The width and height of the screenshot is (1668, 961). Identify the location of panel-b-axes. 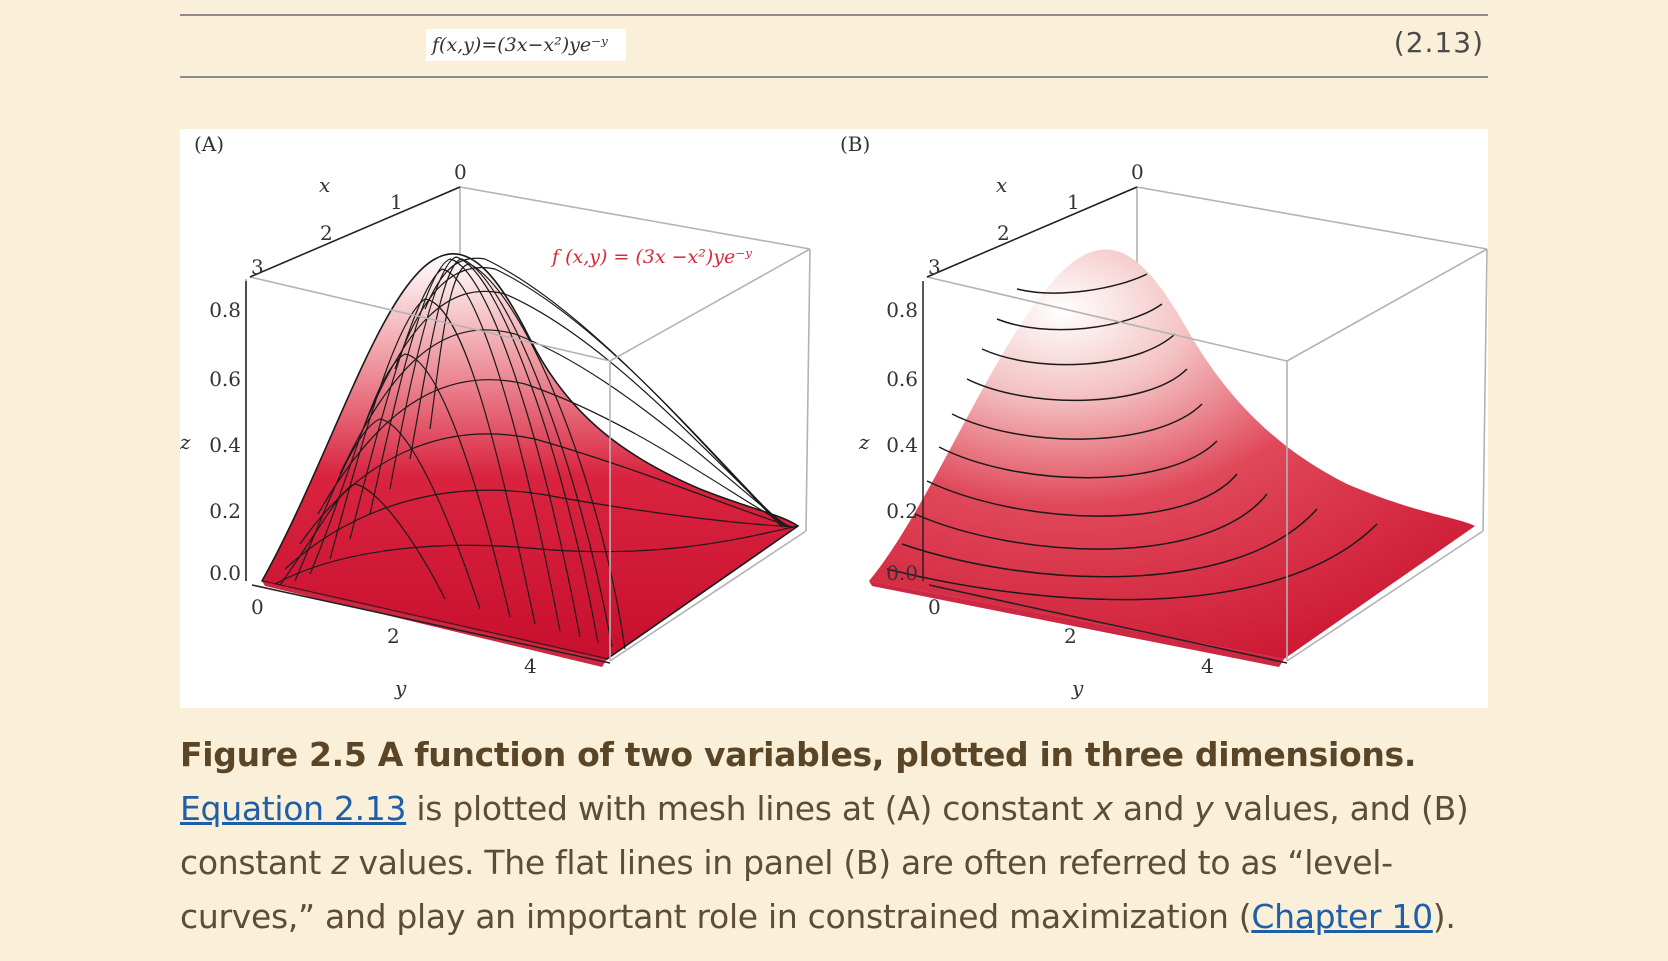
(1105, 425).